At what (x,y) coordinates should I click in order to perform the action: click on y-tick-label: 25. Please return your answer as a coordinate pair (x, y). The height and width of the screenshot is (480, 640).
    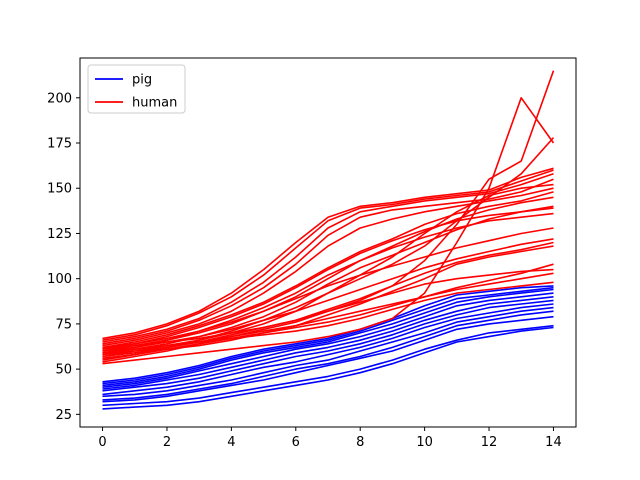
    Looking at the image, I should click on (63, 415).